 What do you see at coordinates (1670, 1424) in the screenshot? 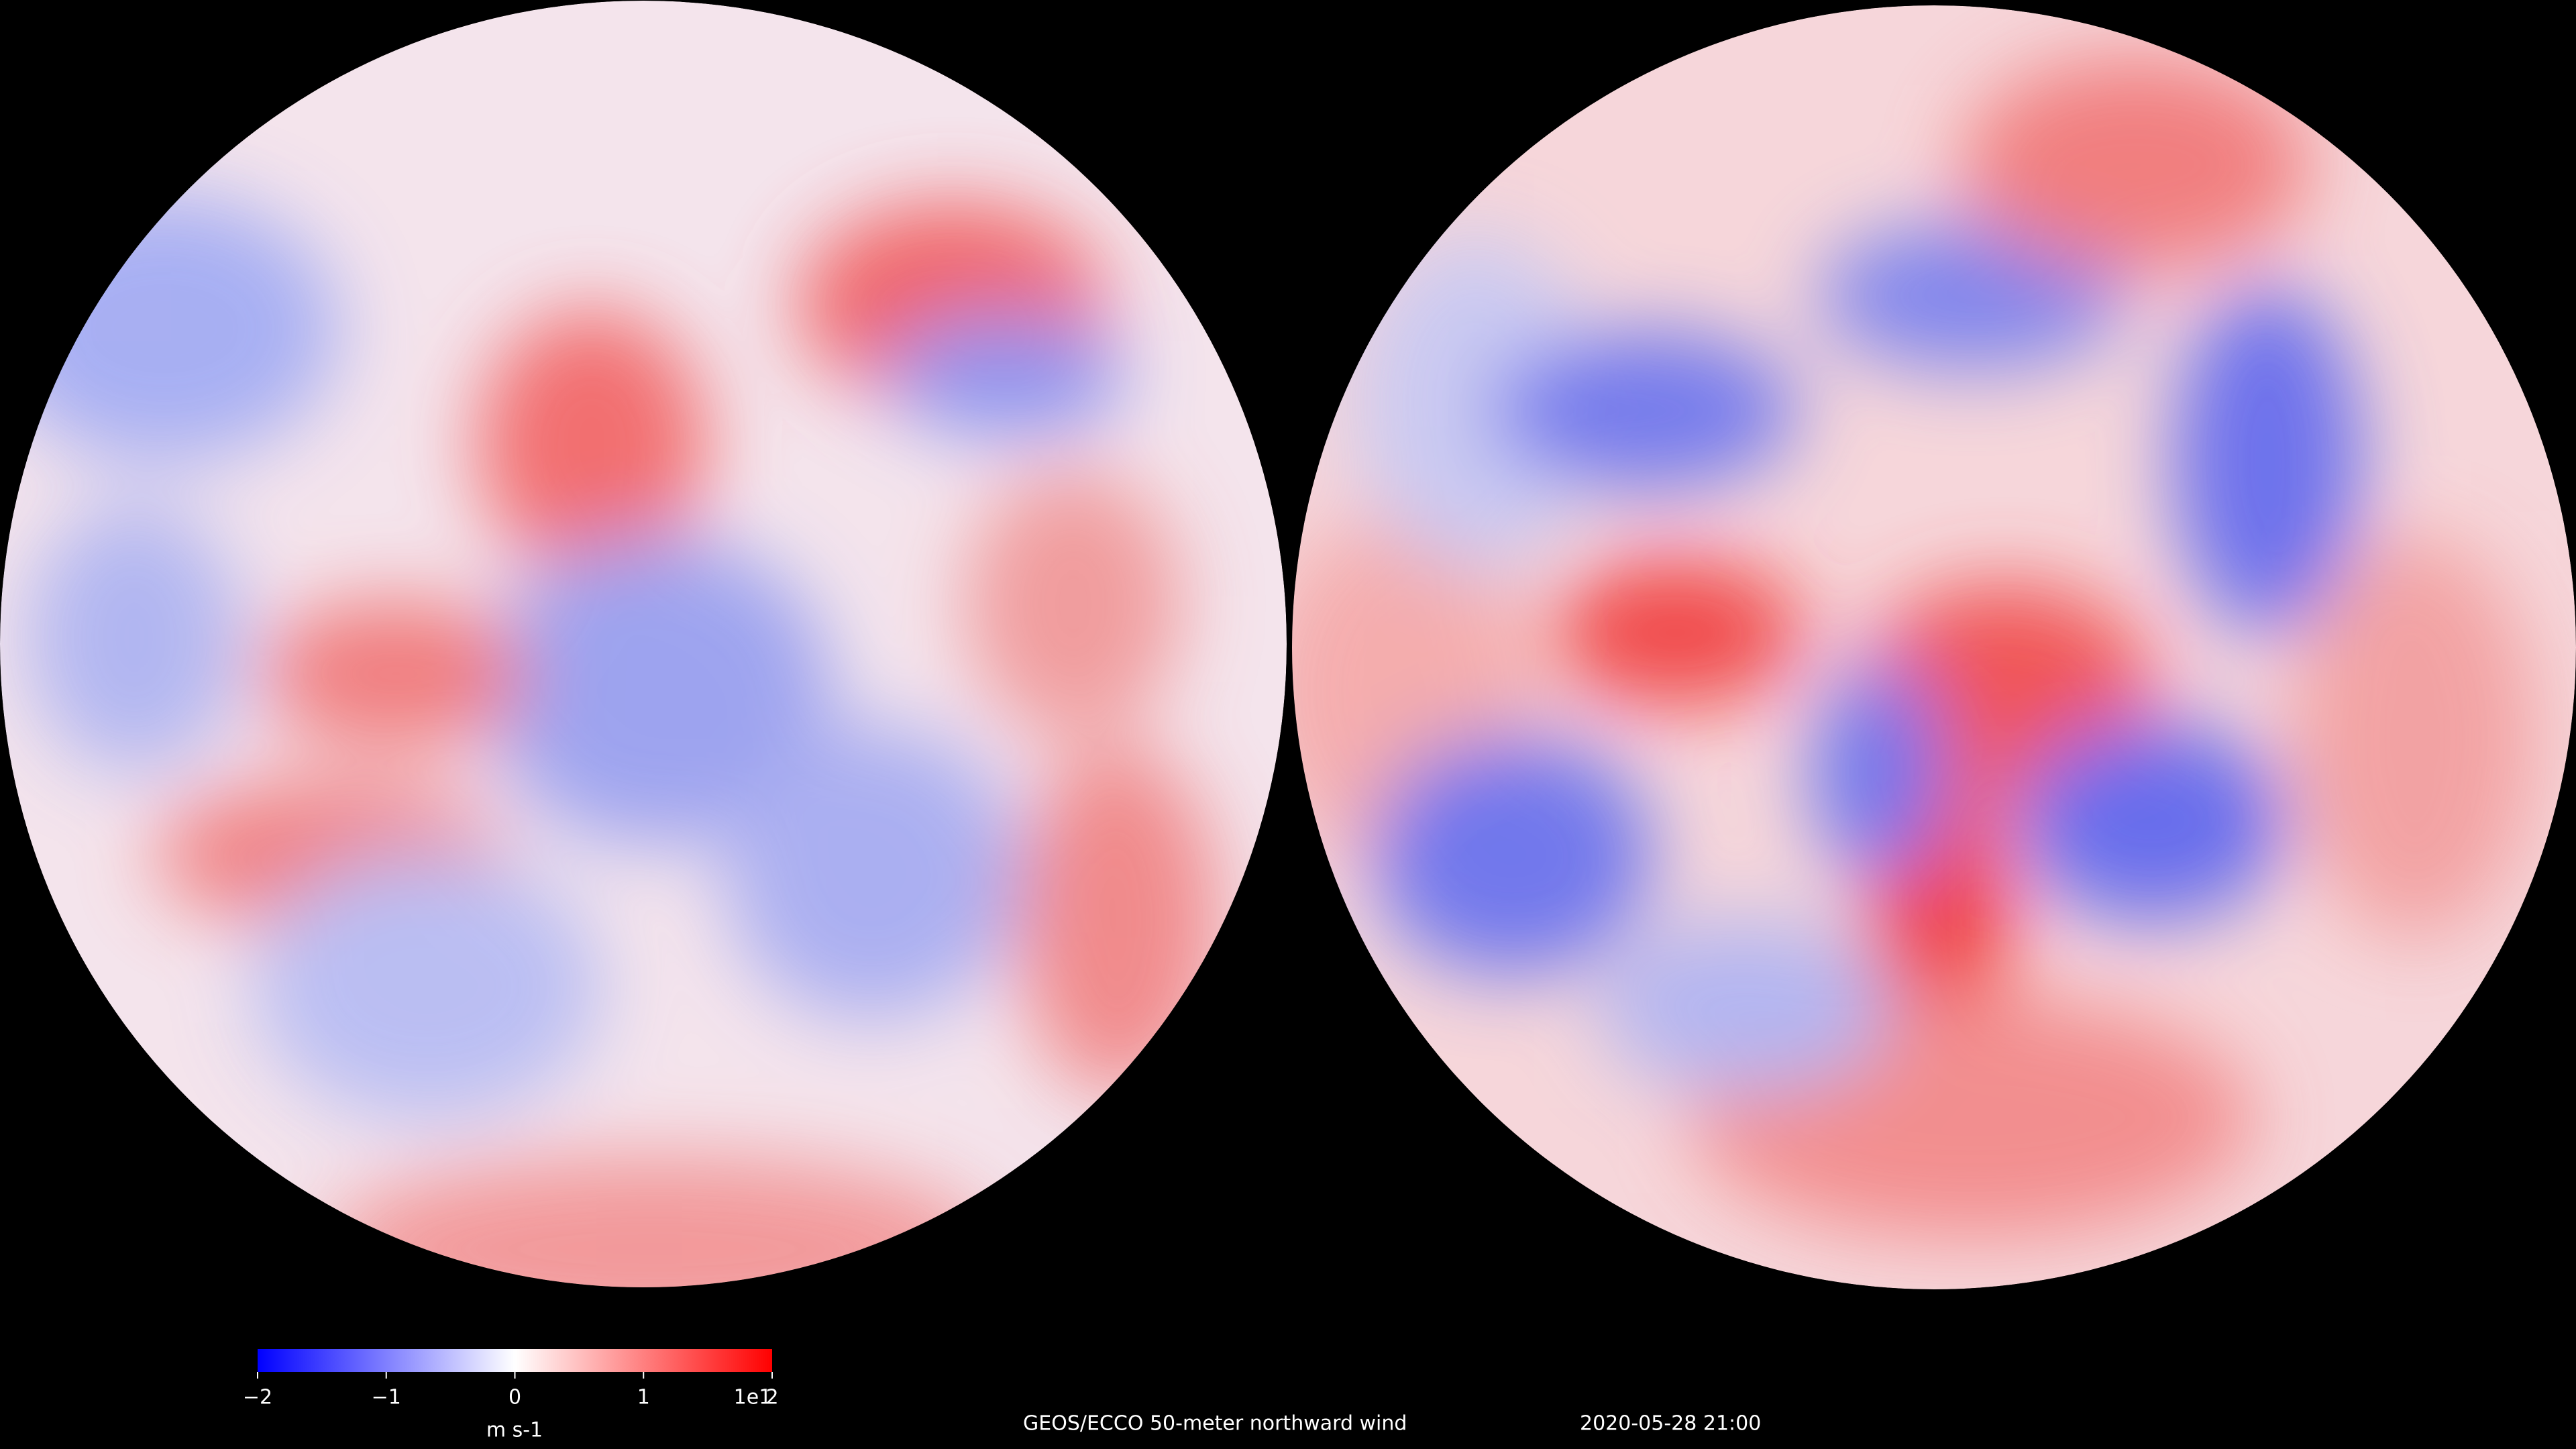
I see `timestamp: 2020-05-28 21:00` at bounding box center [1670, 1424].